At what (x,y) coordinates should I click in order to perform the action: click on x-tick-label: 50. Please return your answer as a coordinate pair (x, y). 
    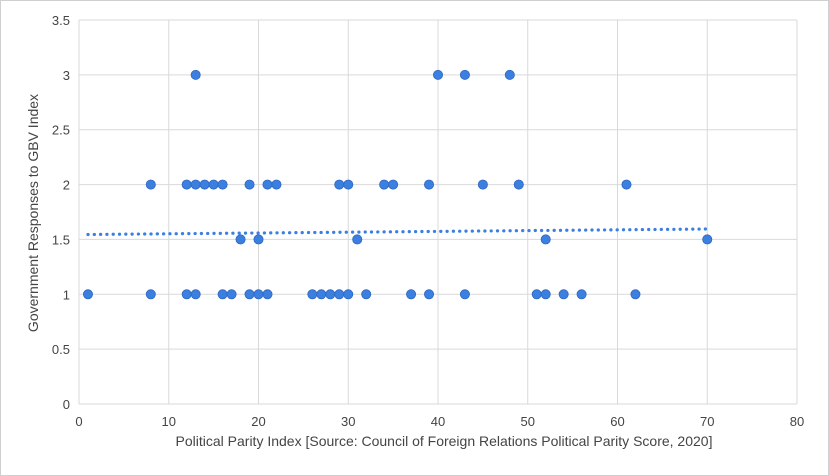
    Looking at the image, I should click on (528, 421).